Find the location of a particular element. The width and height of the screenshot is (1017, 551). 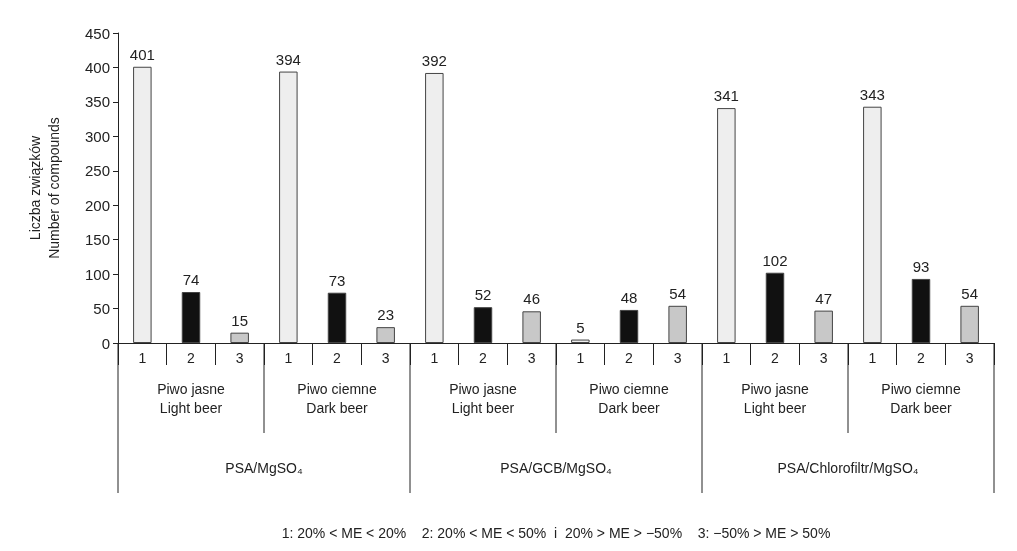

text: PSA/Chlorofiltr/MgSO₄ is located at coordinates (848, 468).